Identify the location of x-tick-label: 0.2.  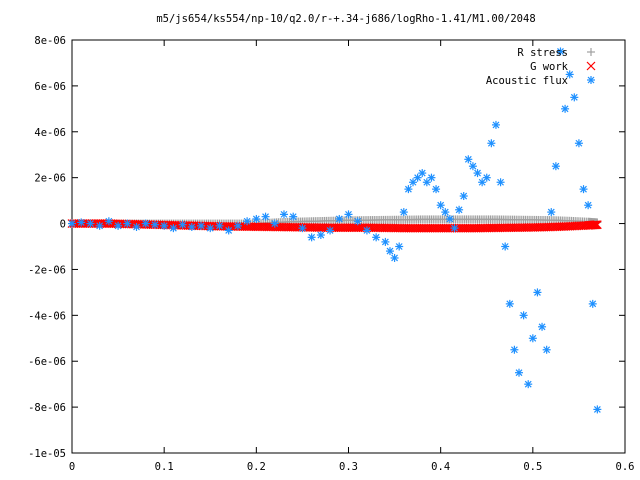
(256, 467).